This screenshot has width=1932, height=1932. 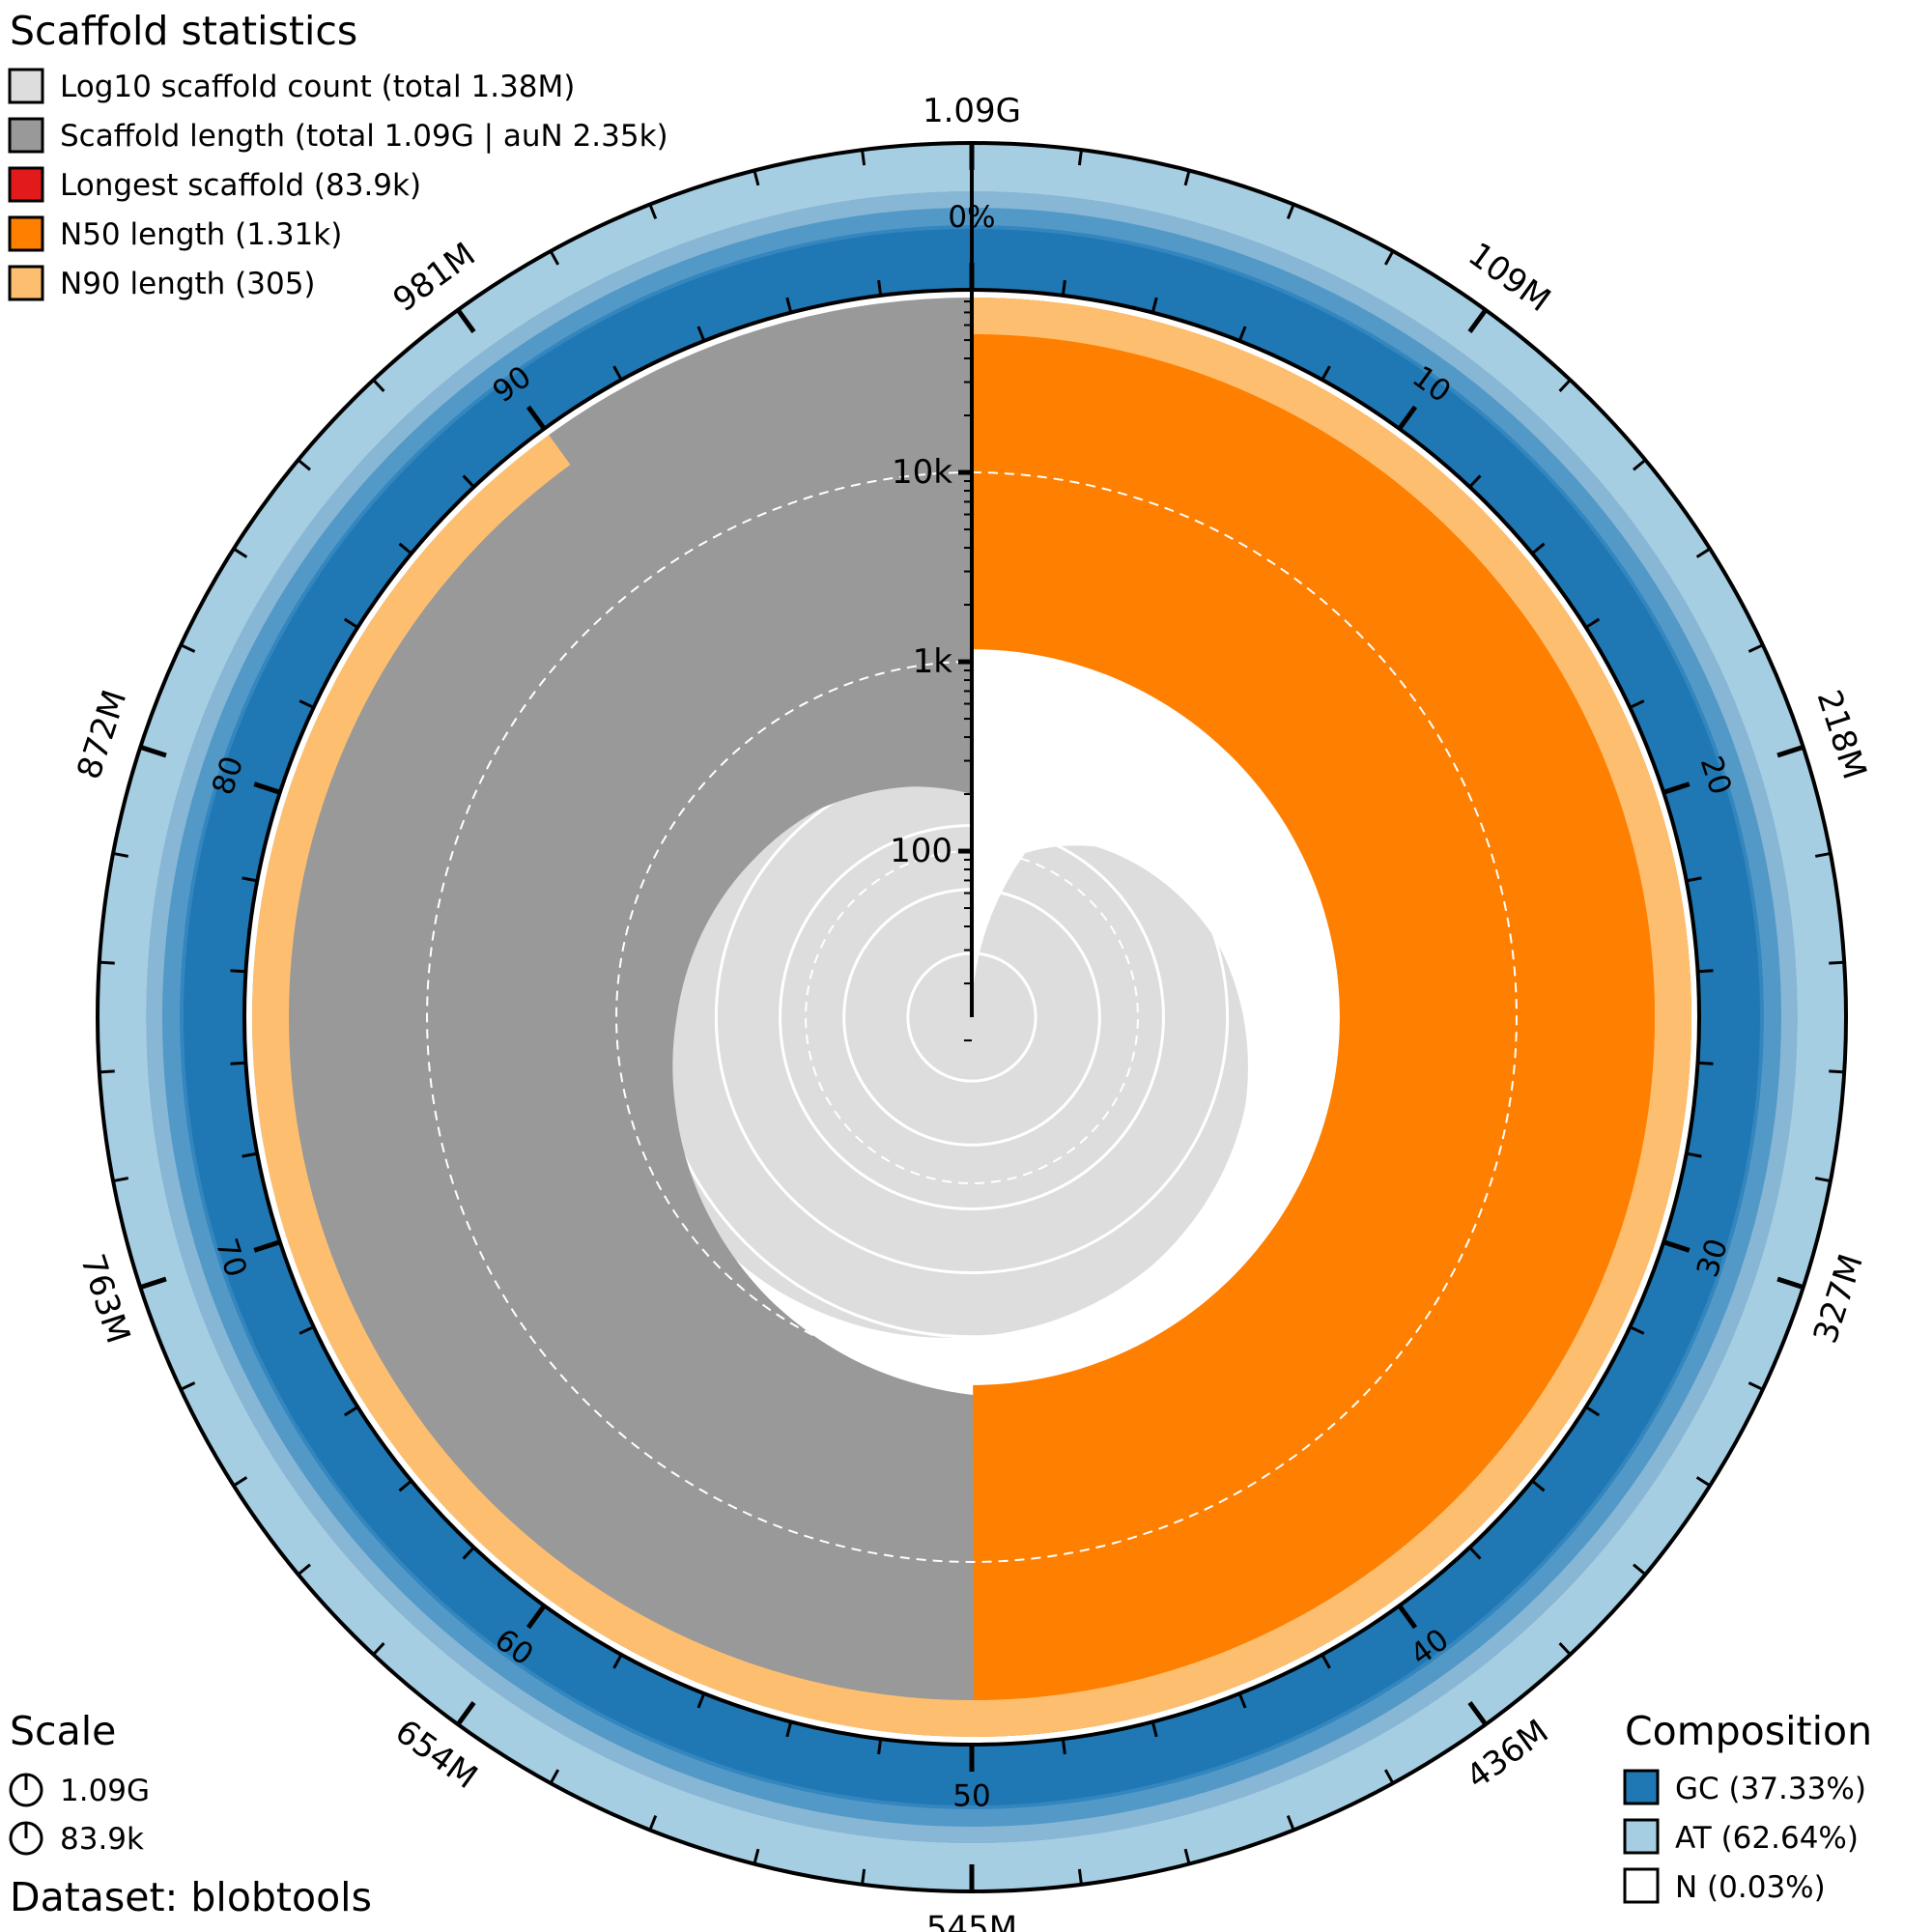 I want to click on length-axis-label: 1k, so click(x=933, y=661).